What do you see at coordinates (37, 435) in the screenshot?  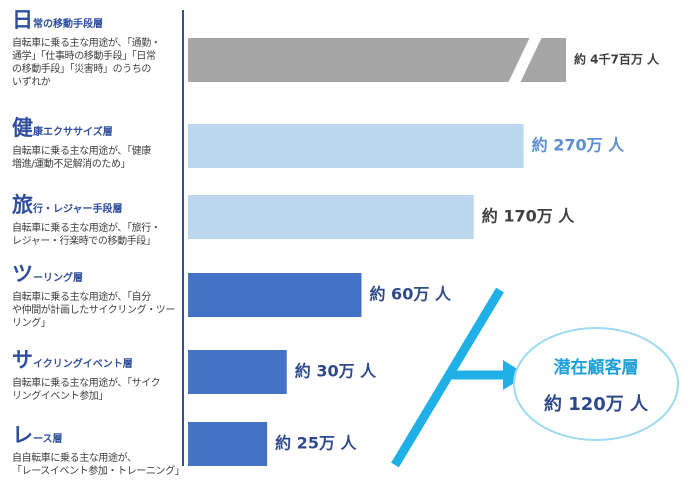 I see `category-name: レース層` at bounding box center [37, 435].